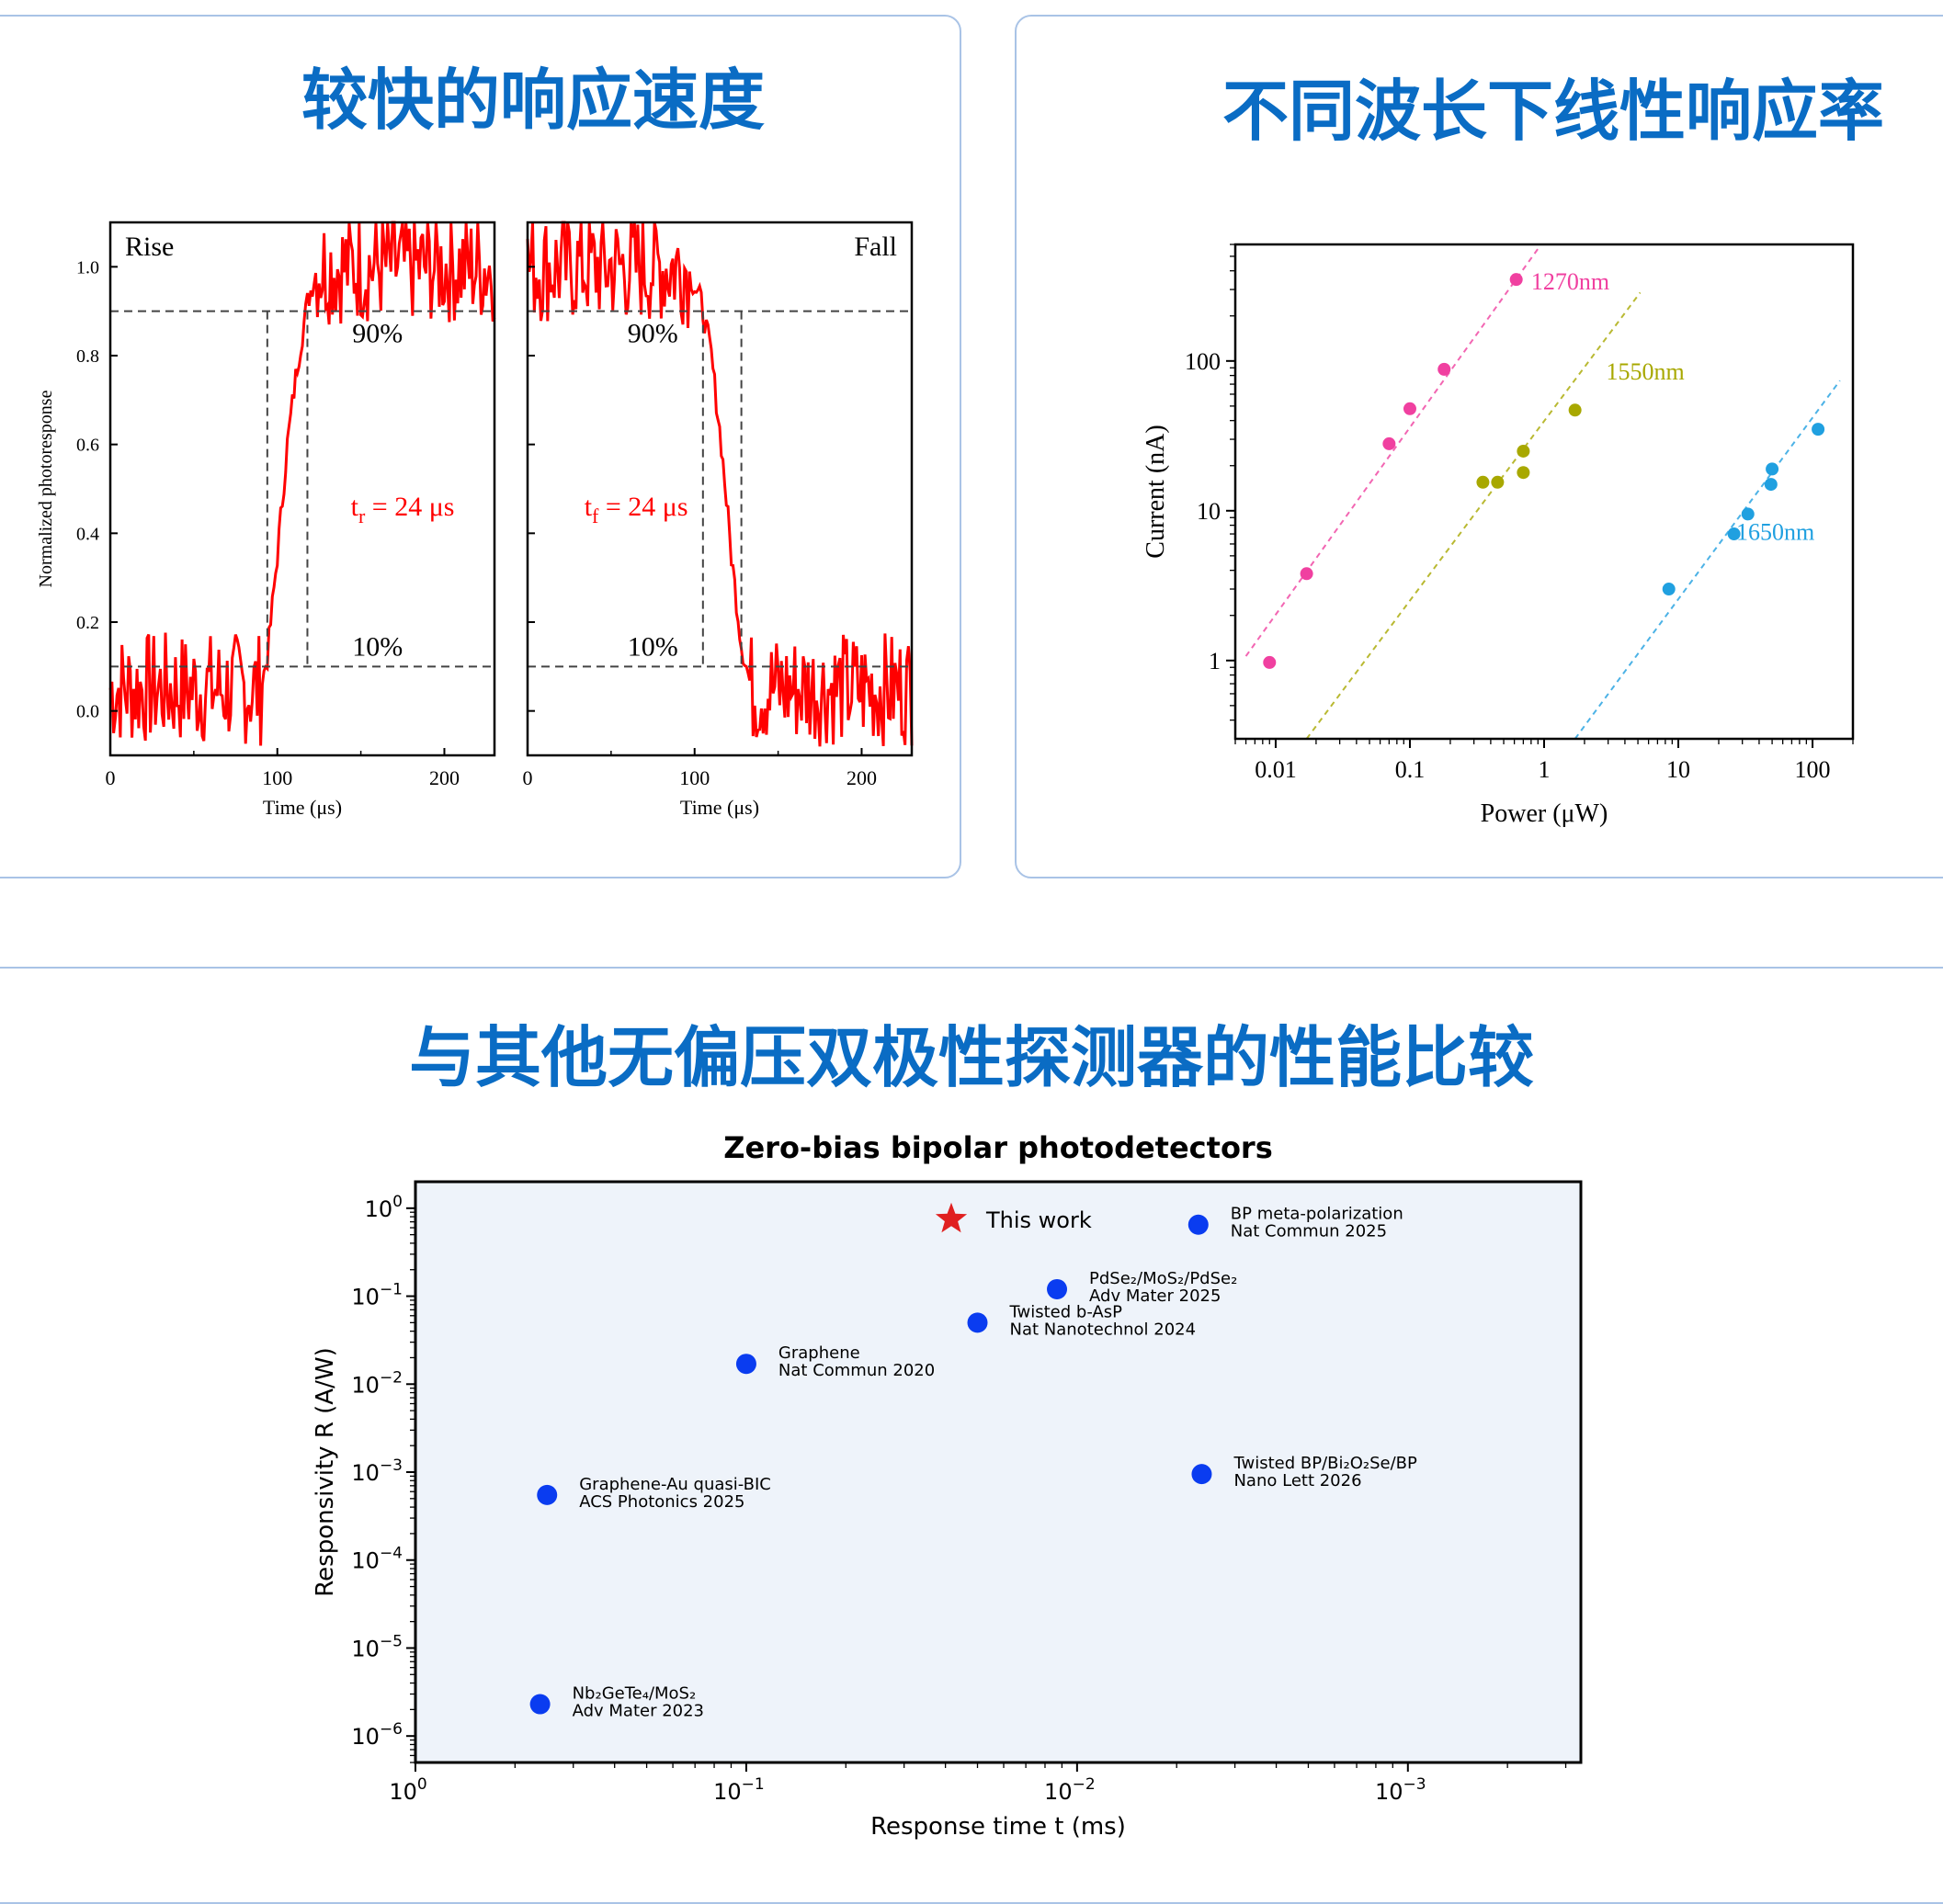 This screenshot has height=1904, width=1943. I want to click on fall-frame, so click(720, 489).